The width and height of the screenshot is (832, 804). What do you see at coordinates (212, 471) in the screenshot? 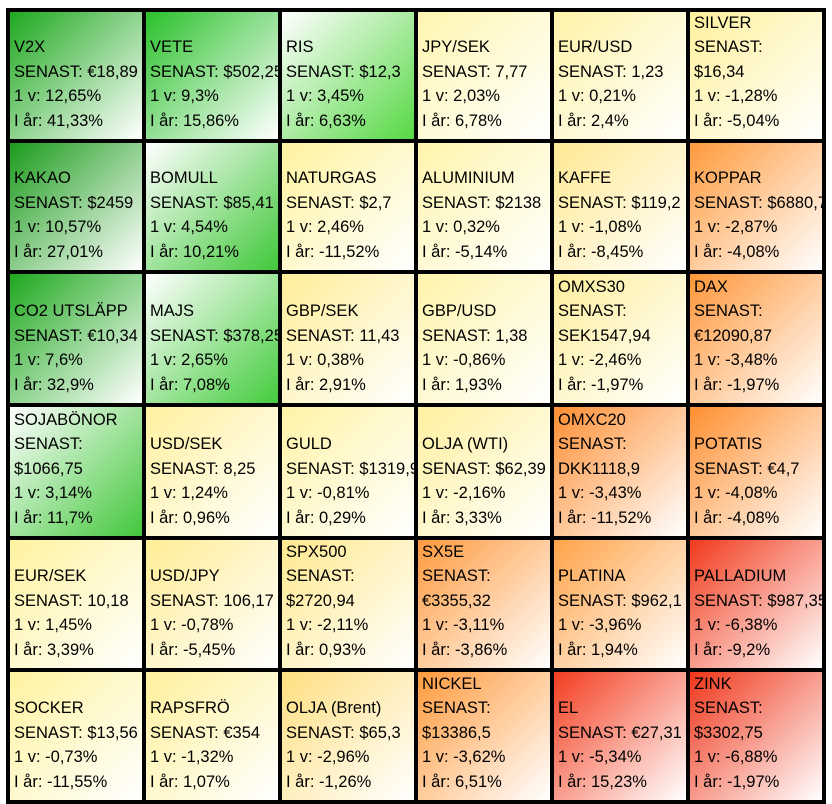
I see `ticker-cell: USD/SEK SENAST: 8,25 1 v: 1,24% I år: 0,96%` at bounding box center [212, 471].